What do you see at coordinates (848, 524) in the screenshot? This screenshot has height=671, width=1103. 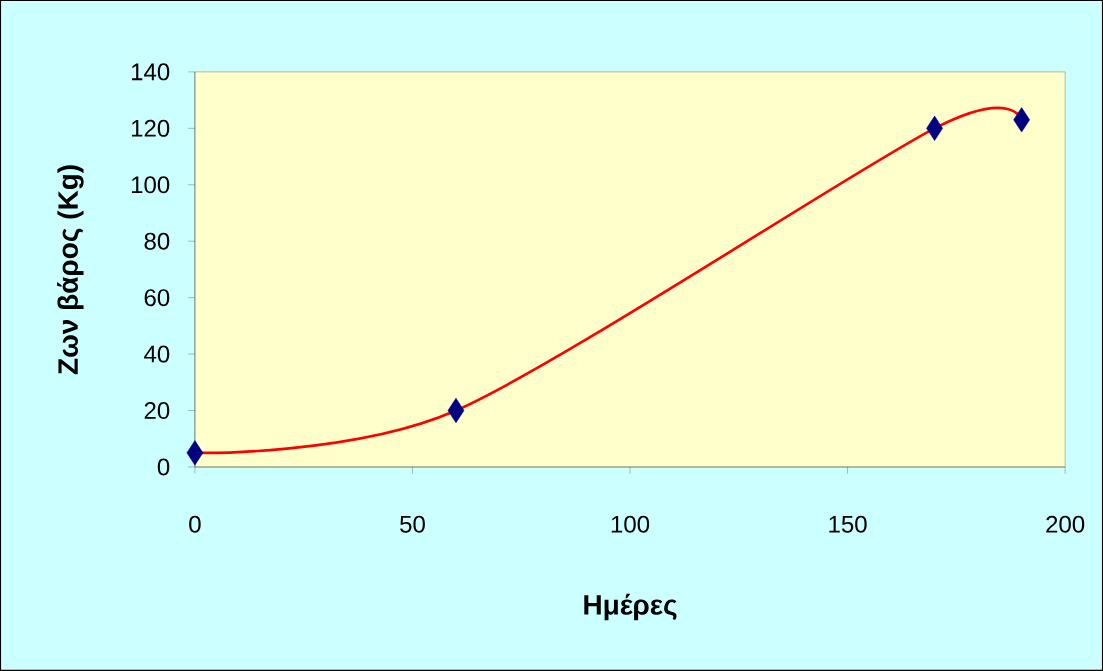 I see `x-tick-label: 150` at bounding box center [848, 524].